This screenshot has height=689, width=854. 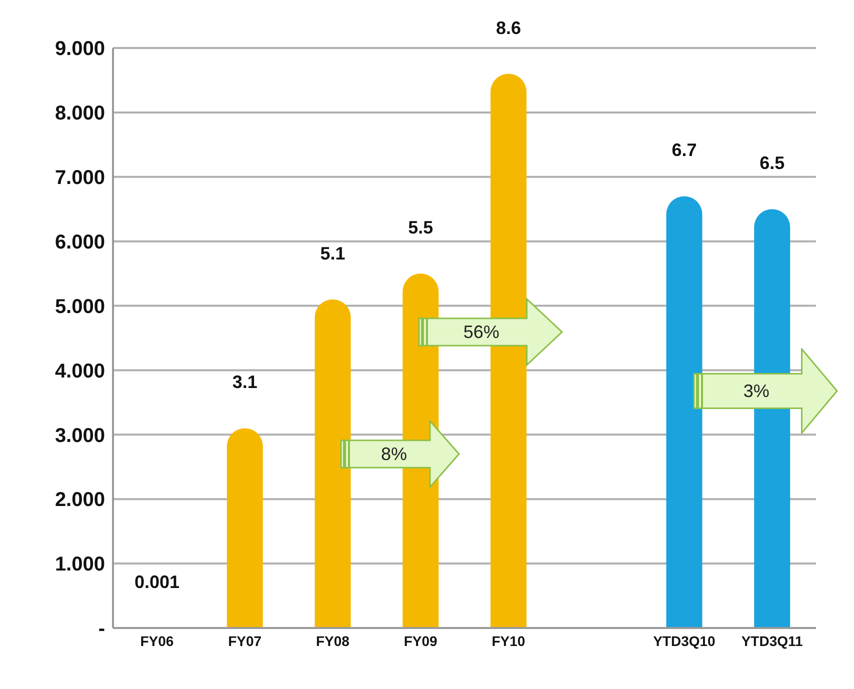 What do you see at coordinates (157, 582) in the screenshot?
I see `data-label: 0.001` at bounding box center [157, 582].